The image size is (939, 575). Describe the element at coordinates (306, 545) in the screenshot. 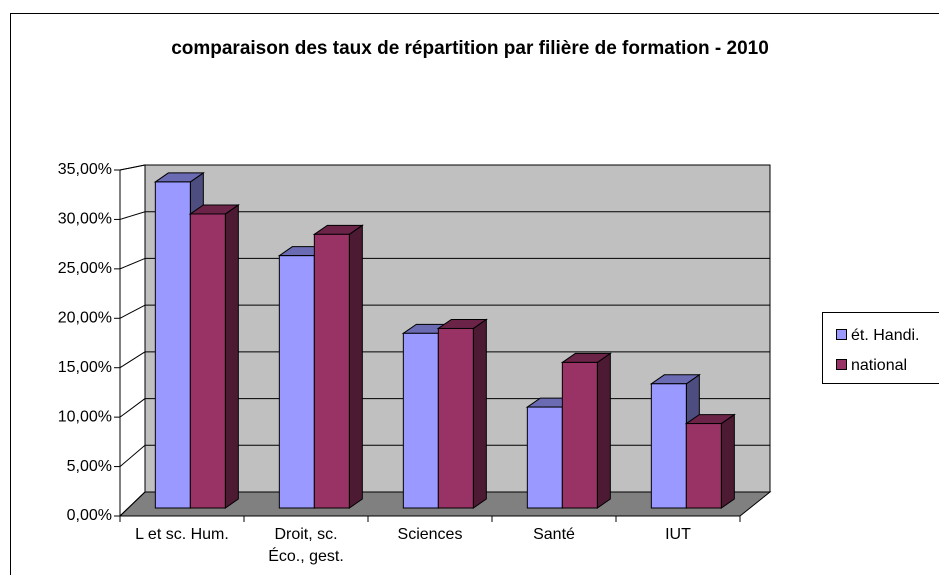

I see `x-tick-label: Droit, sc. Éco., gest.` at that location.